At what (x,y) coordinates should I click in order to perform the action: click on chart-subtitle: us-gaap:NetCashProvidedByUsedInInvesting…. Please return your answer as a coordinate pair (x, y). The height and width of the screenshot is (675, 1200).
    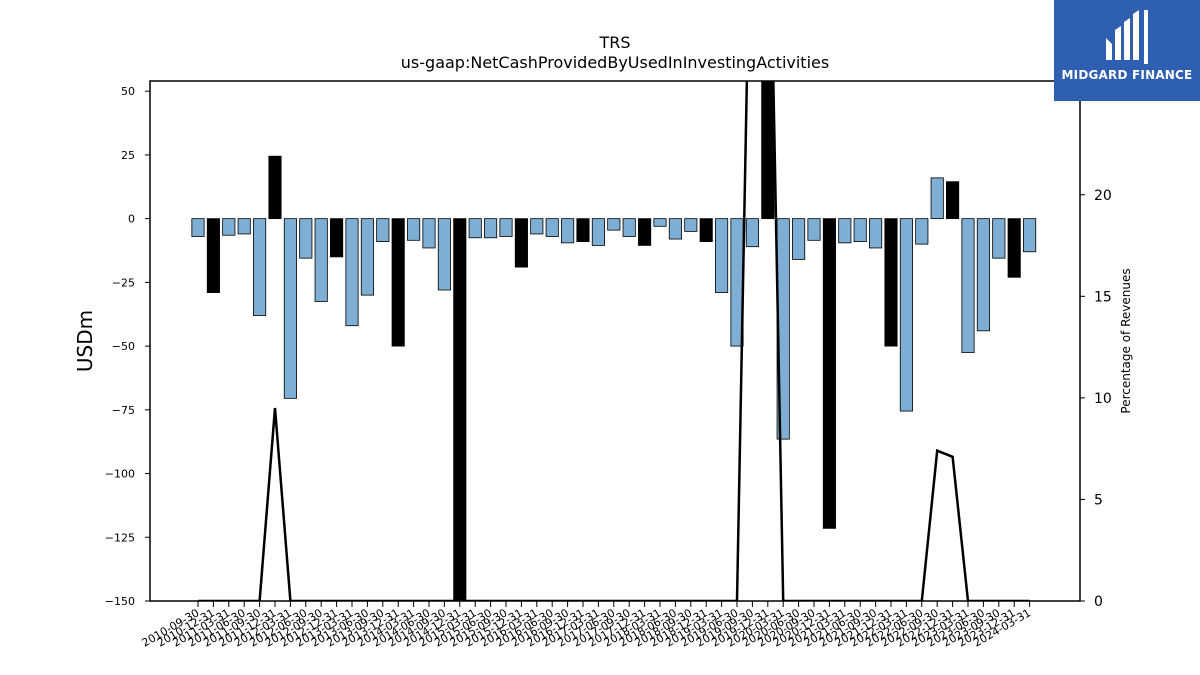
    Looking at the image, I should click on (615, 62).